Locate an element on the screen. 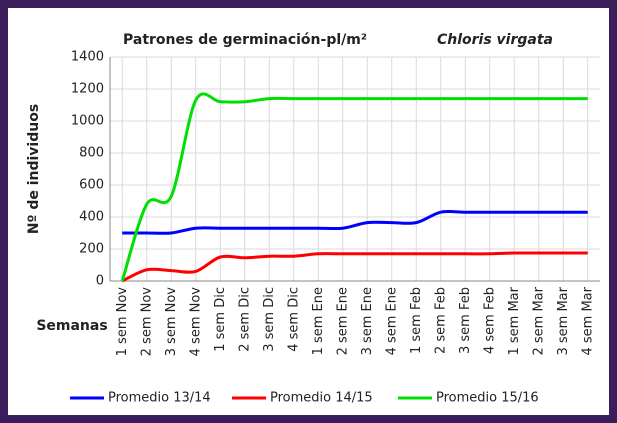  y-tick-label: 200 is located at coordinates (91, 249).